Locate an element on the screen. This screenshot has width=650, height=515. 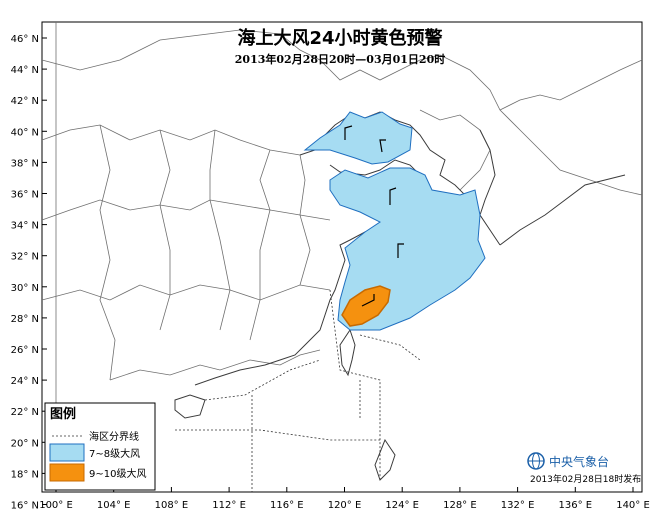
legend-title: 图例 is located at coordinates (63, 414).